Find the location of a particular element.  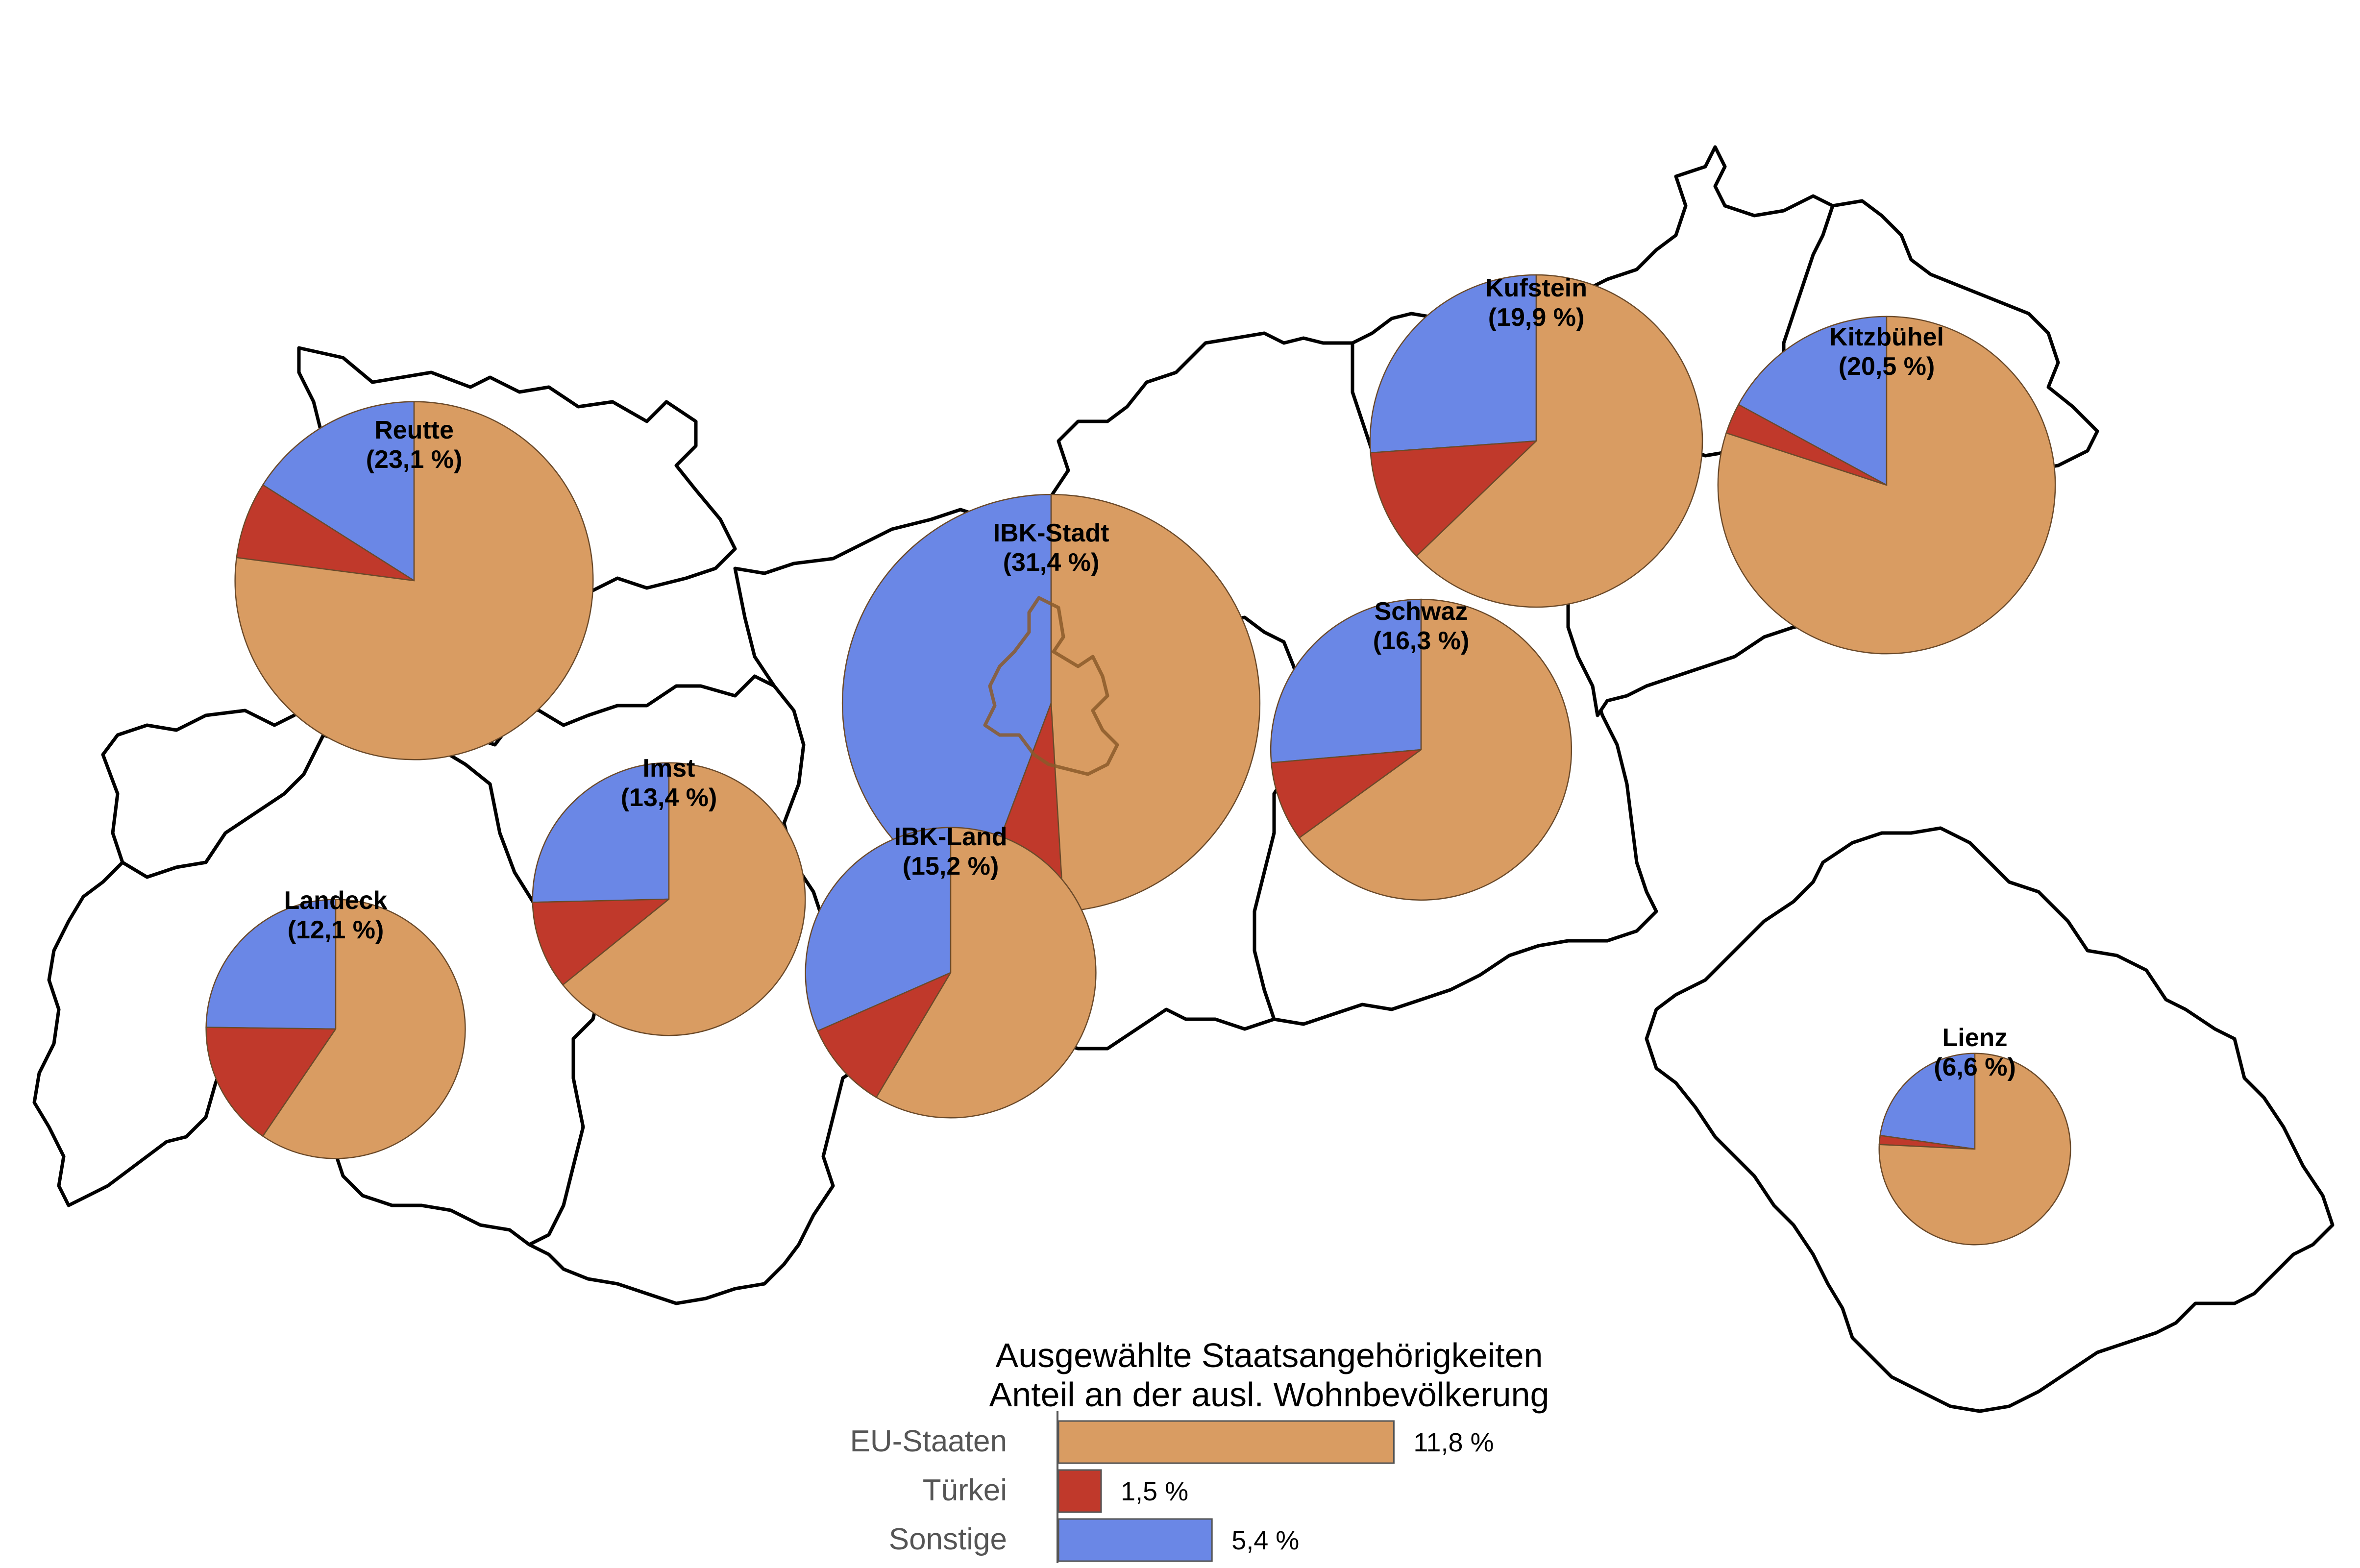

pie-slice-schwaz-turkey is located at coordinates (1347, 794).